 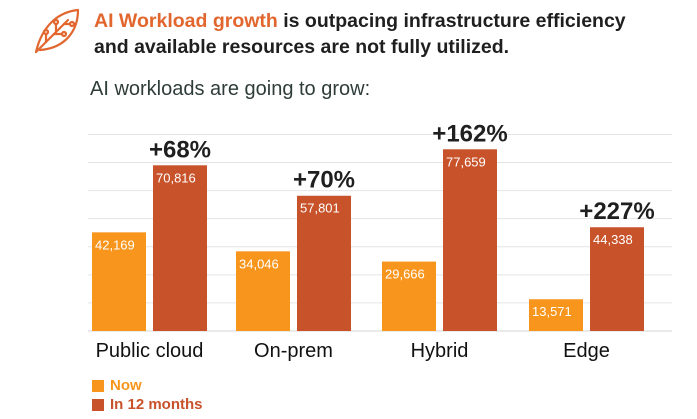 I want to click on legend-swatch-in-12-months, so click(x=98, y=404).